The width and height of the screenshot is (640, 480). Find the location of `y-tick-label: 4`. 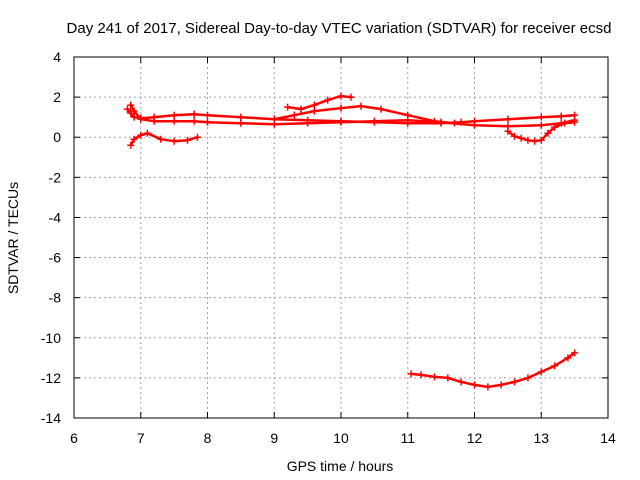

y-tick-label: 4 is located at coordinates (57, 57).